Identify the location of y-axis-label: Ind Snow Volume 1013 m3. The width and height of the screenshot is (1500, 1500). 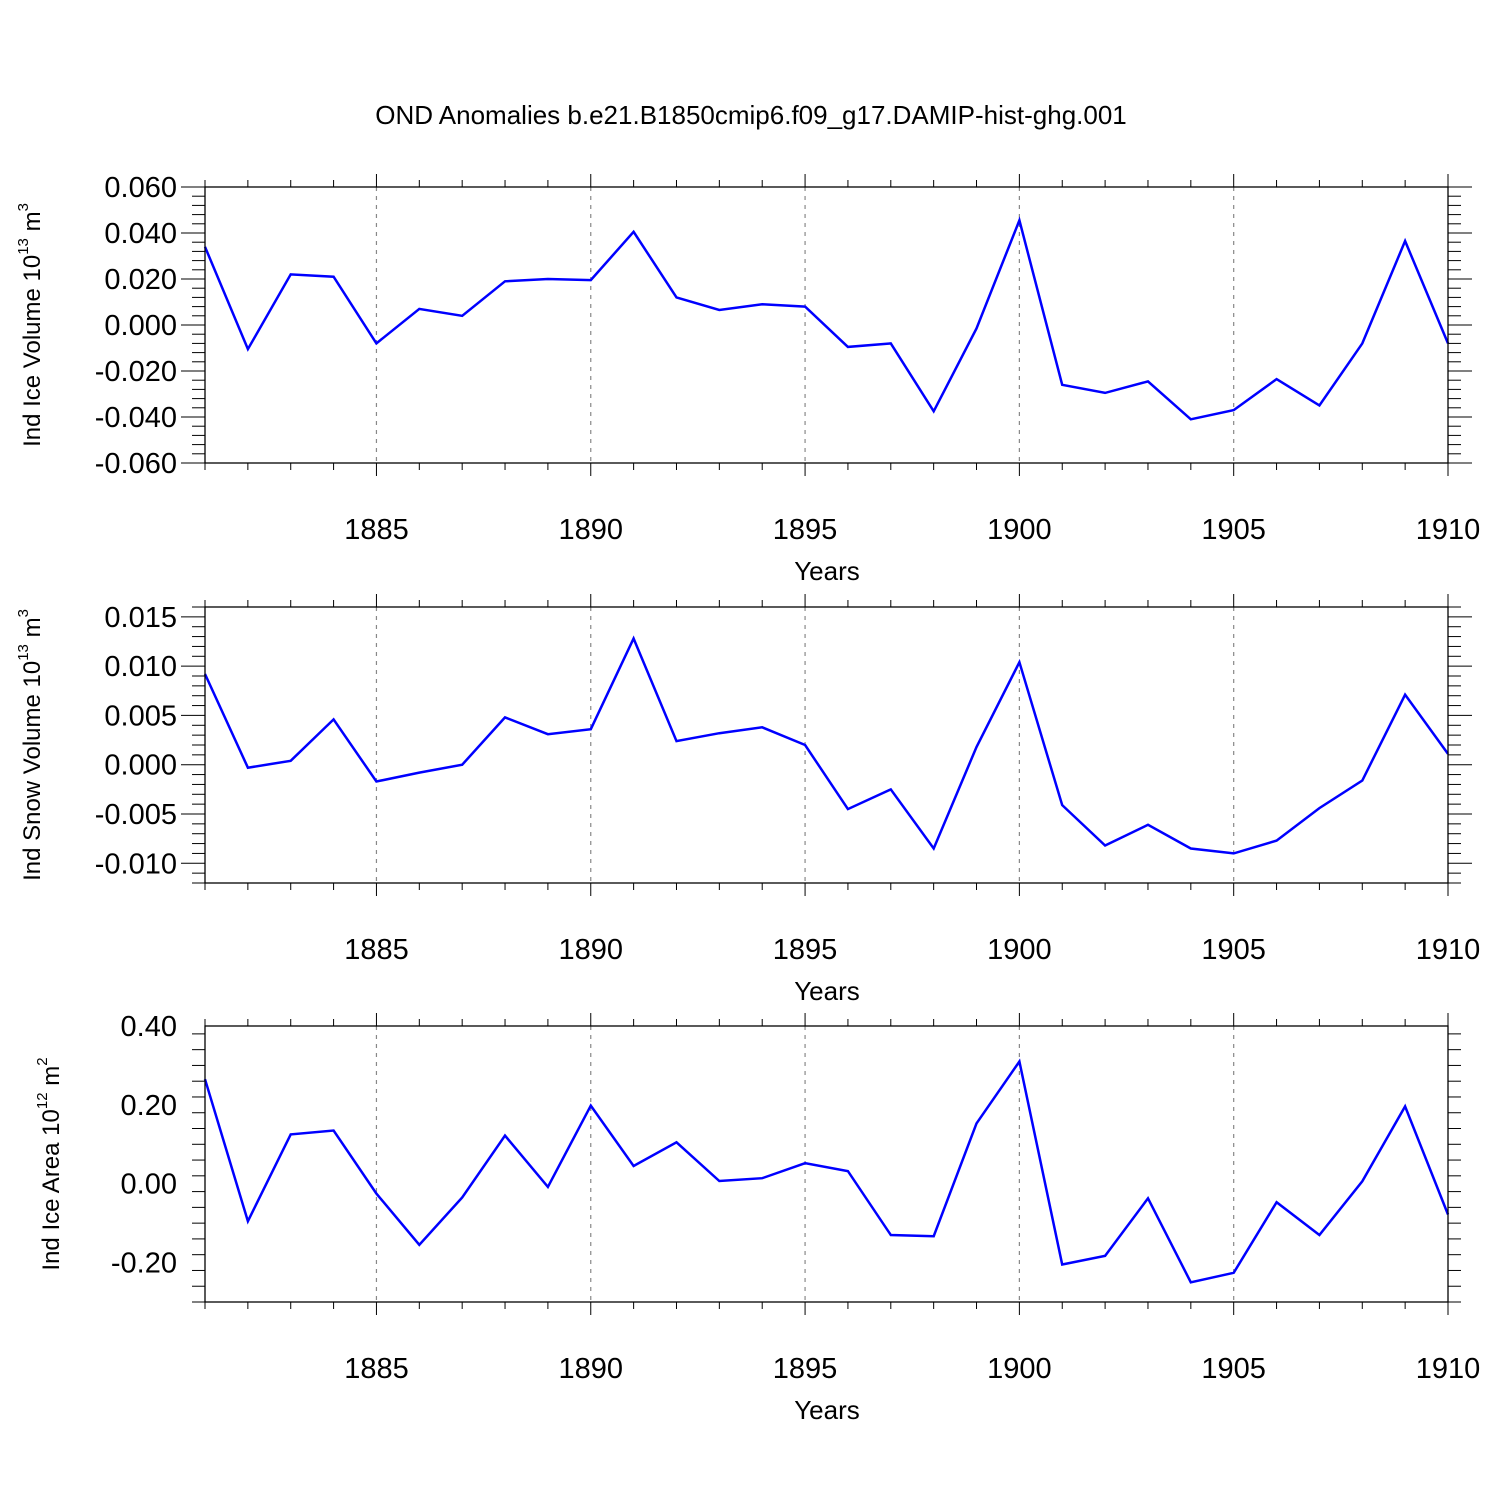
(30, 745).